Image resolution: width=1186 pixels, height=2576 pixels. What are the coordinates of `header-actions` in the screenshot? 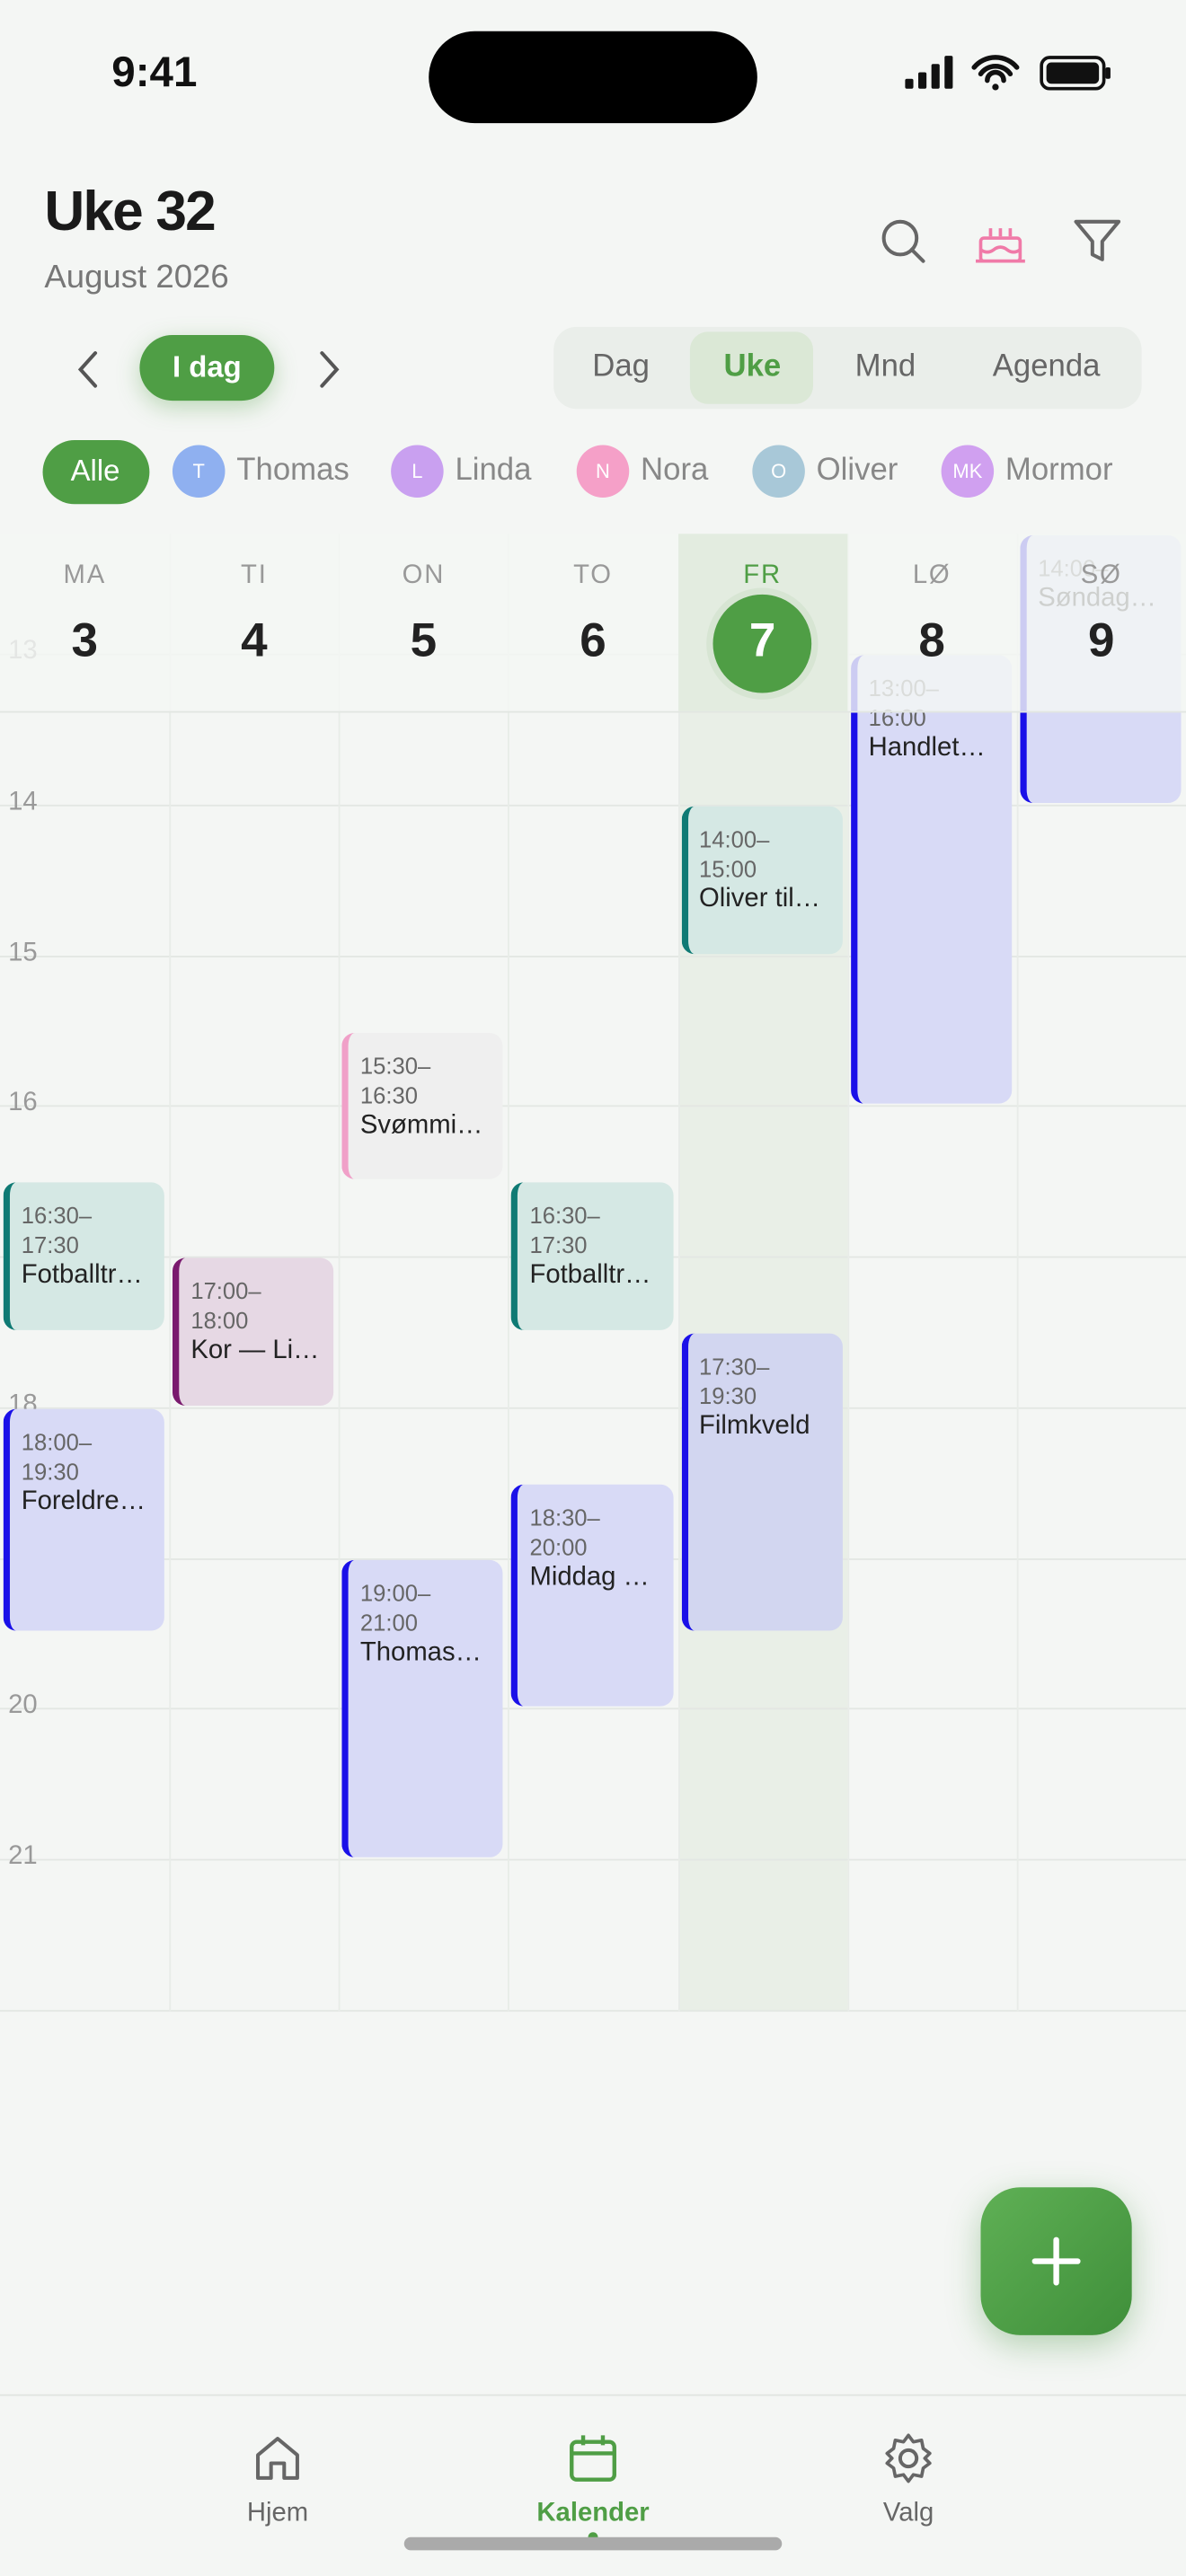 It's located at (1002, 243).